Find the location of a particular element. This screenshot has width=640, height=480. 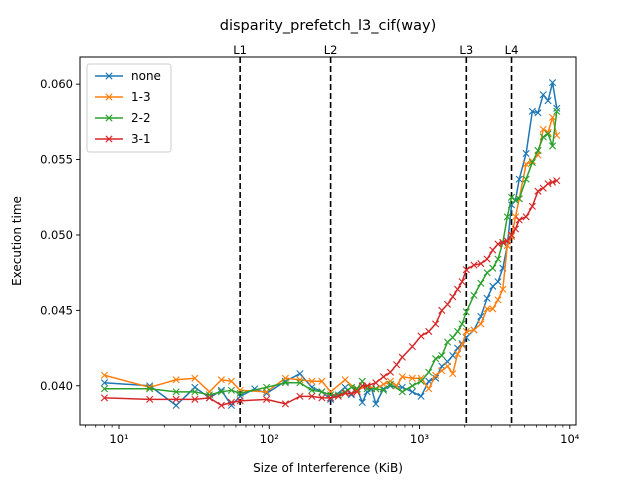

cache-line-label: L4 is located at coordinates (512, 50).